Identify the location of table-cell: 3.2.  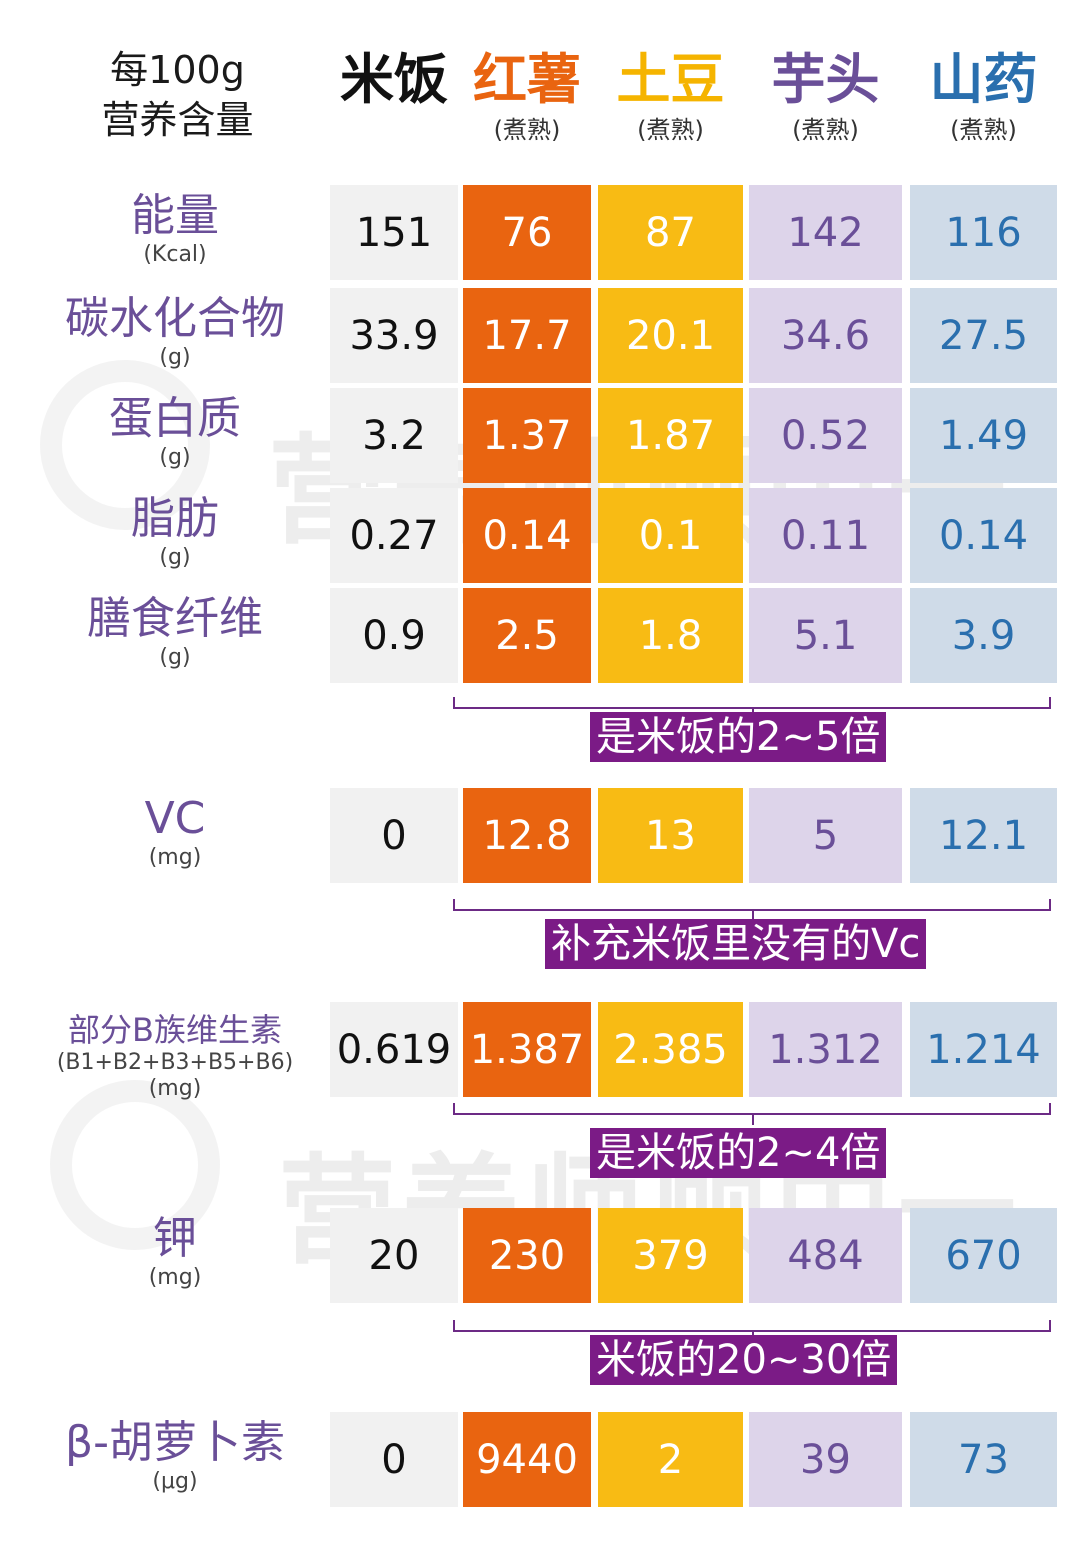
(394, 435).